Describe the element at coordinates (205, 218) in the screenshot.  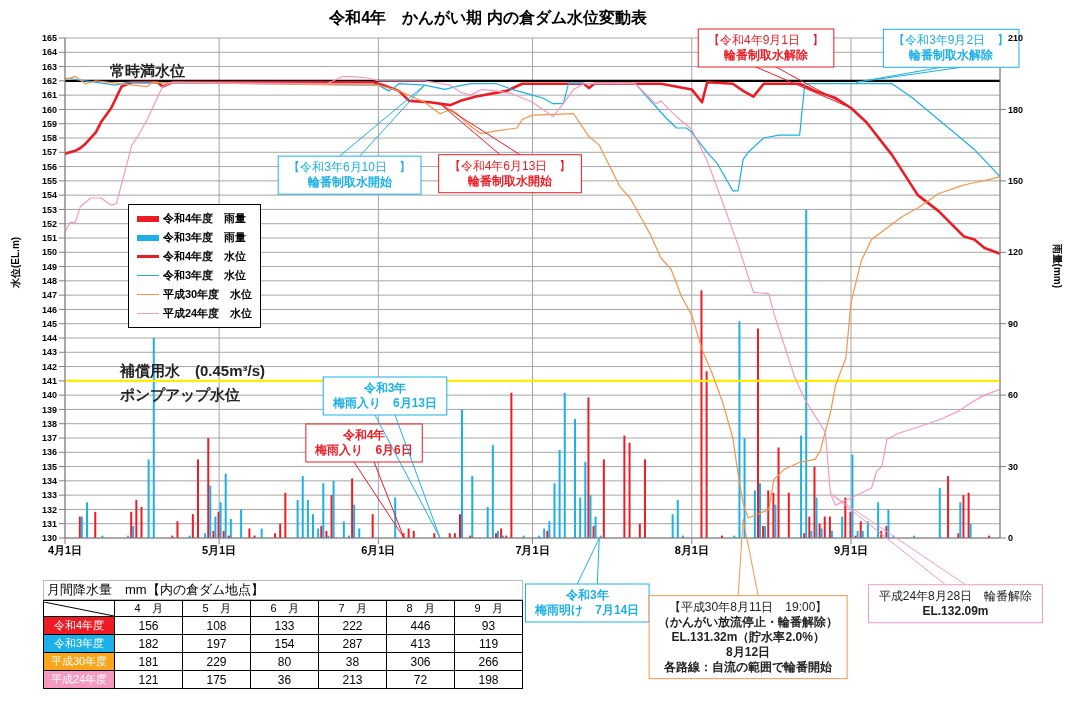
I see `legend-label: 令和4年度 雨量` at that location.